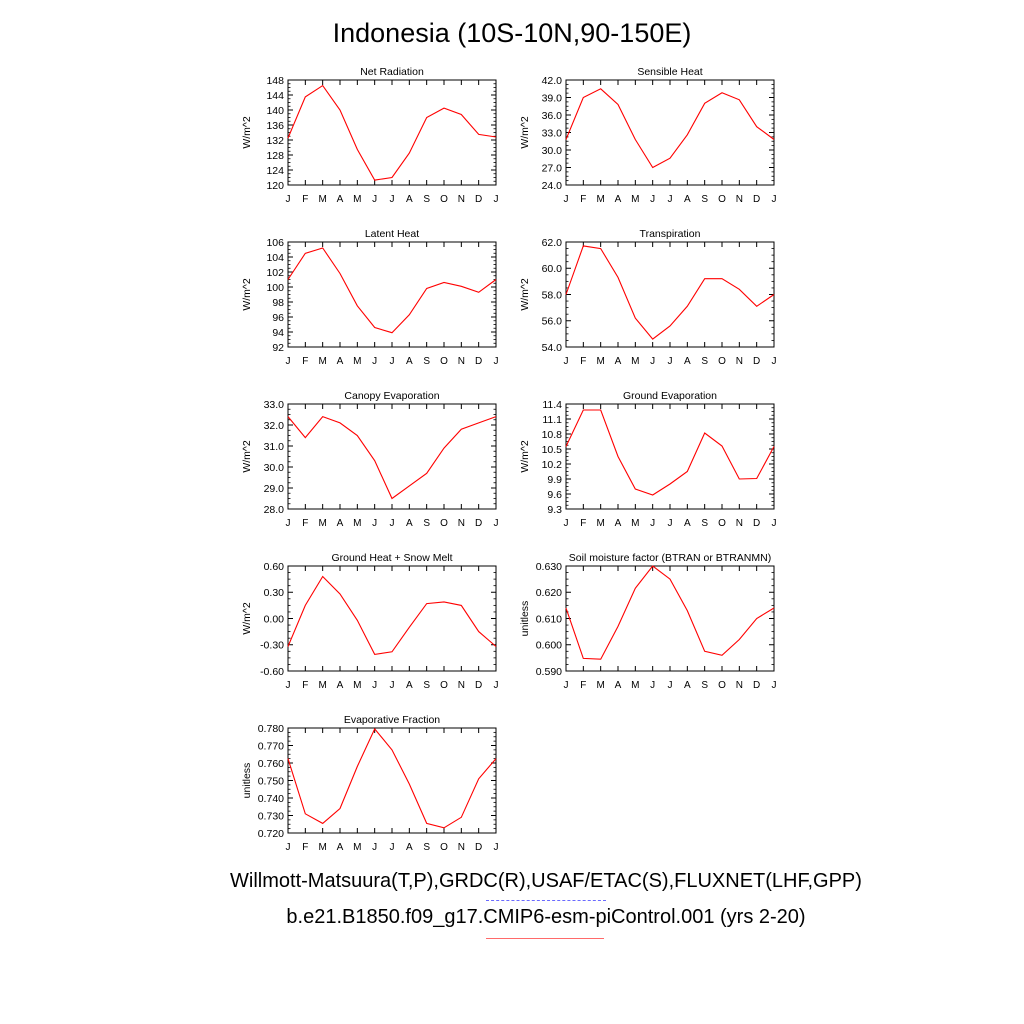 The width and height of the screenshot is (1024, 1024). I want to click on y-tick-label: 11.1, so click(552, 420).